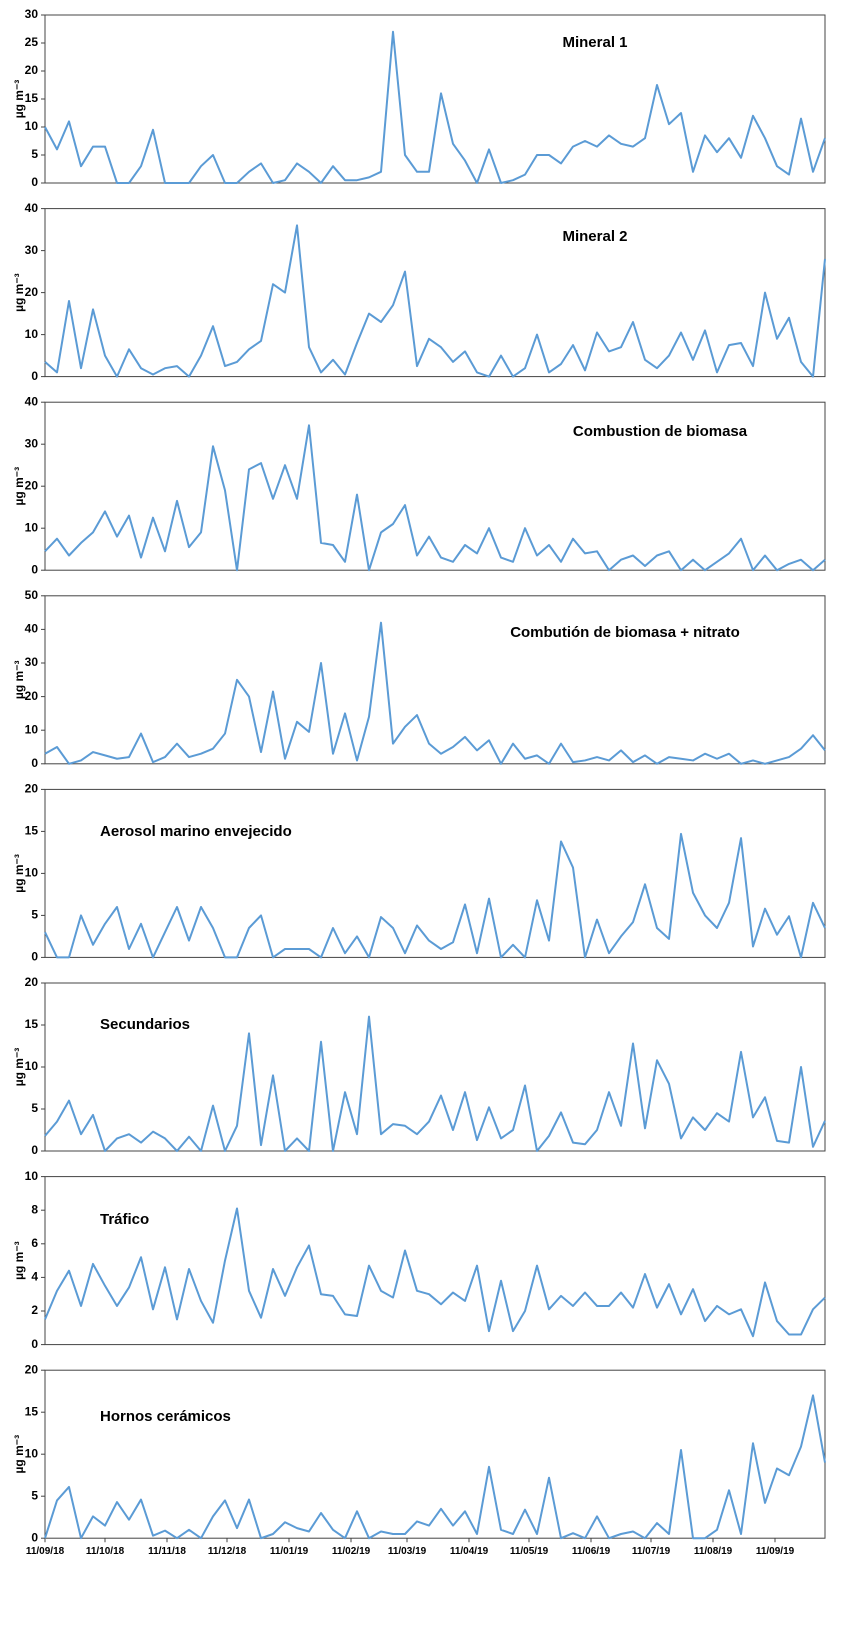 This screenshot has height=1638, width=861. Describe the element at coordinates (124, 1219) in the screenshot. I see `panel-title: Tráfico` at that location.